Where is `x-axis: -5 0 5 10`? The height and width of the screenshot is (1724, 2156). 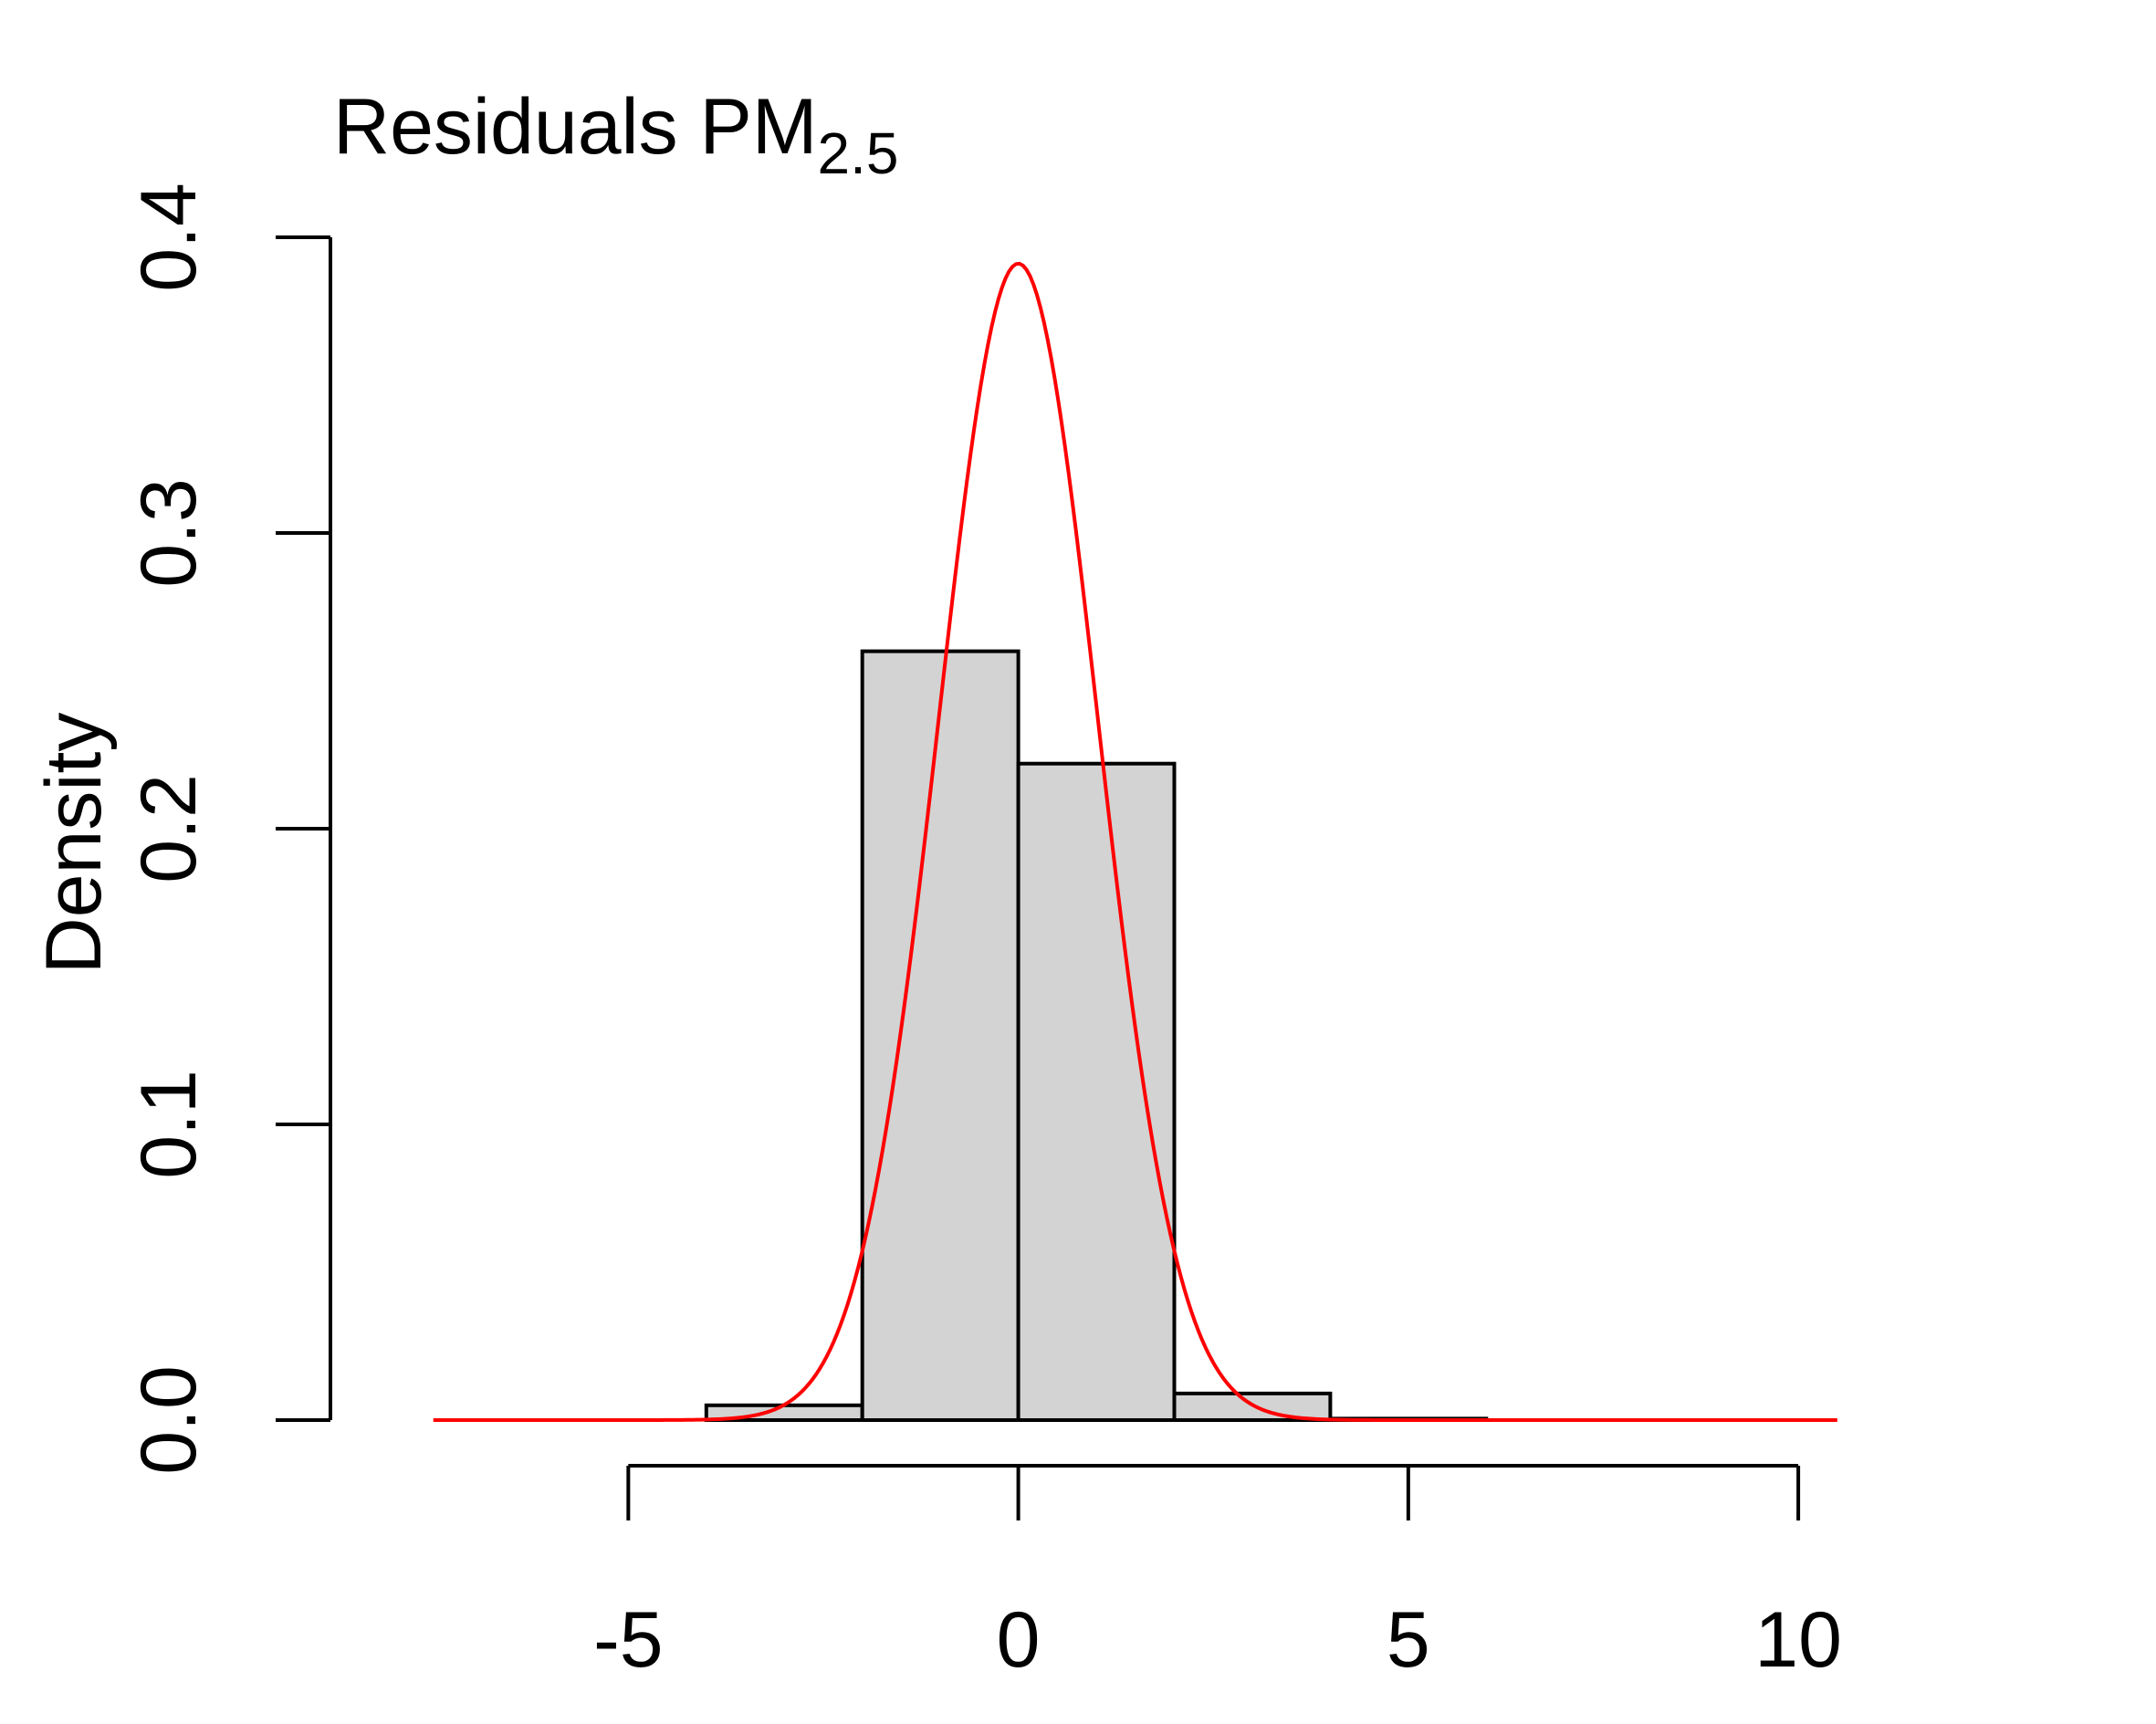
x-axis: -5 0 5 10 is located at coordinates (1218, 1574).